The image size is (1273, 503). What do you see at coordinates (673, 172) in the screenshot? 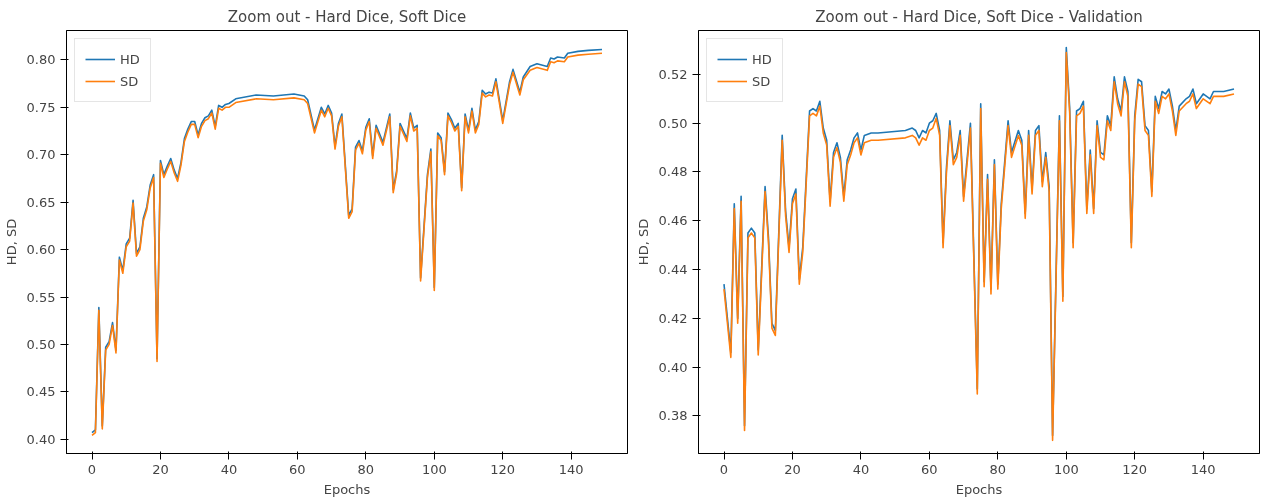
I see `y-tick-label: 0.48` at bounding box center [673, 172].